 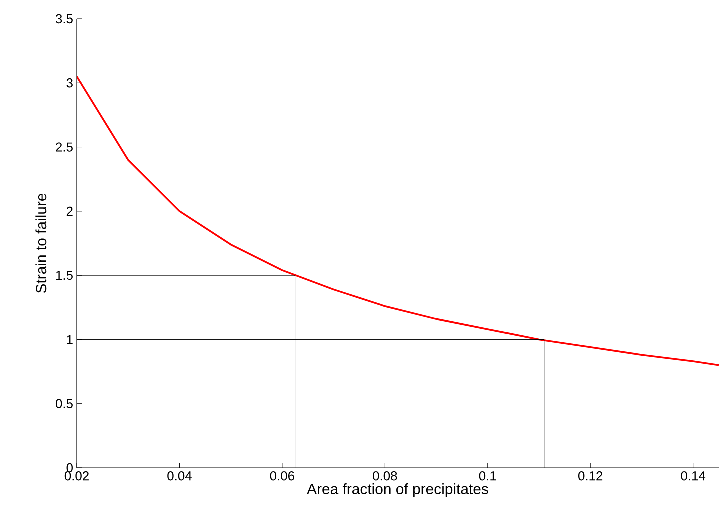 I want to click on x-tick-label: 0.14, so click(x=693, y=476).